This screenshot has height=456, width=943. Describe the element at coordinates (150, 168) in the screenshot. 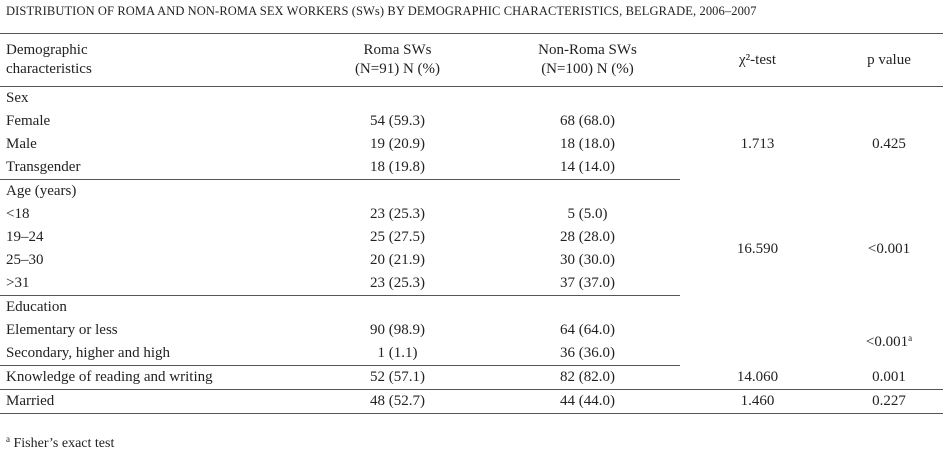

I see `row-label: Transgender` at that location.